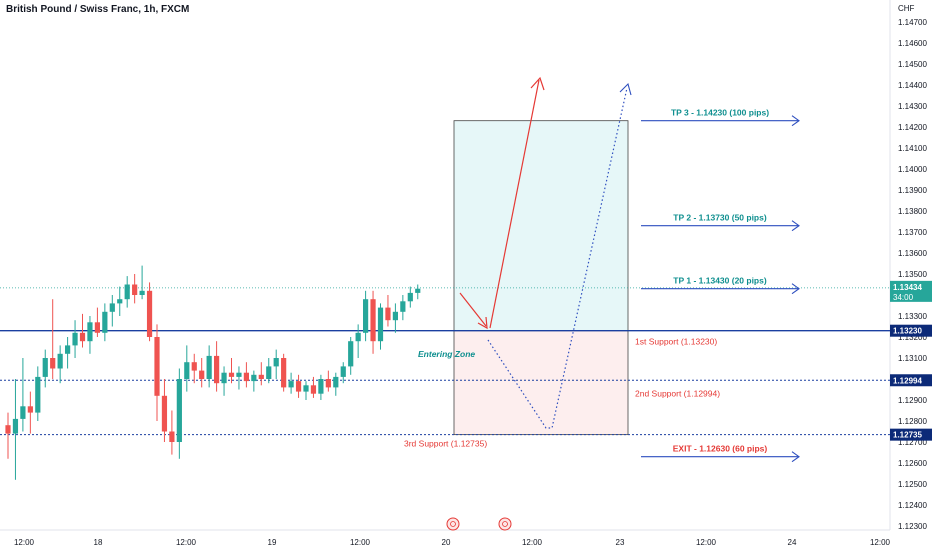 The height and width of the screenshot is (550, 932). I want to click on y-tick-label: 1.13100, so click(912, 358).